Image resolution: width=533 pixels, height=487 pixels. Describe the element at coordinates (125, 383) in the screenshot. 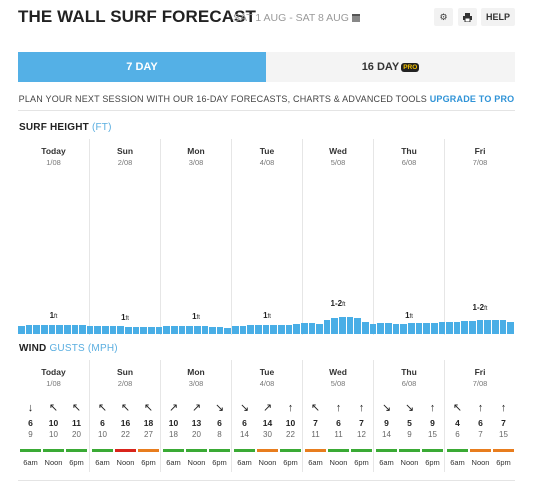

I see `day-date: 2/08` at that location.